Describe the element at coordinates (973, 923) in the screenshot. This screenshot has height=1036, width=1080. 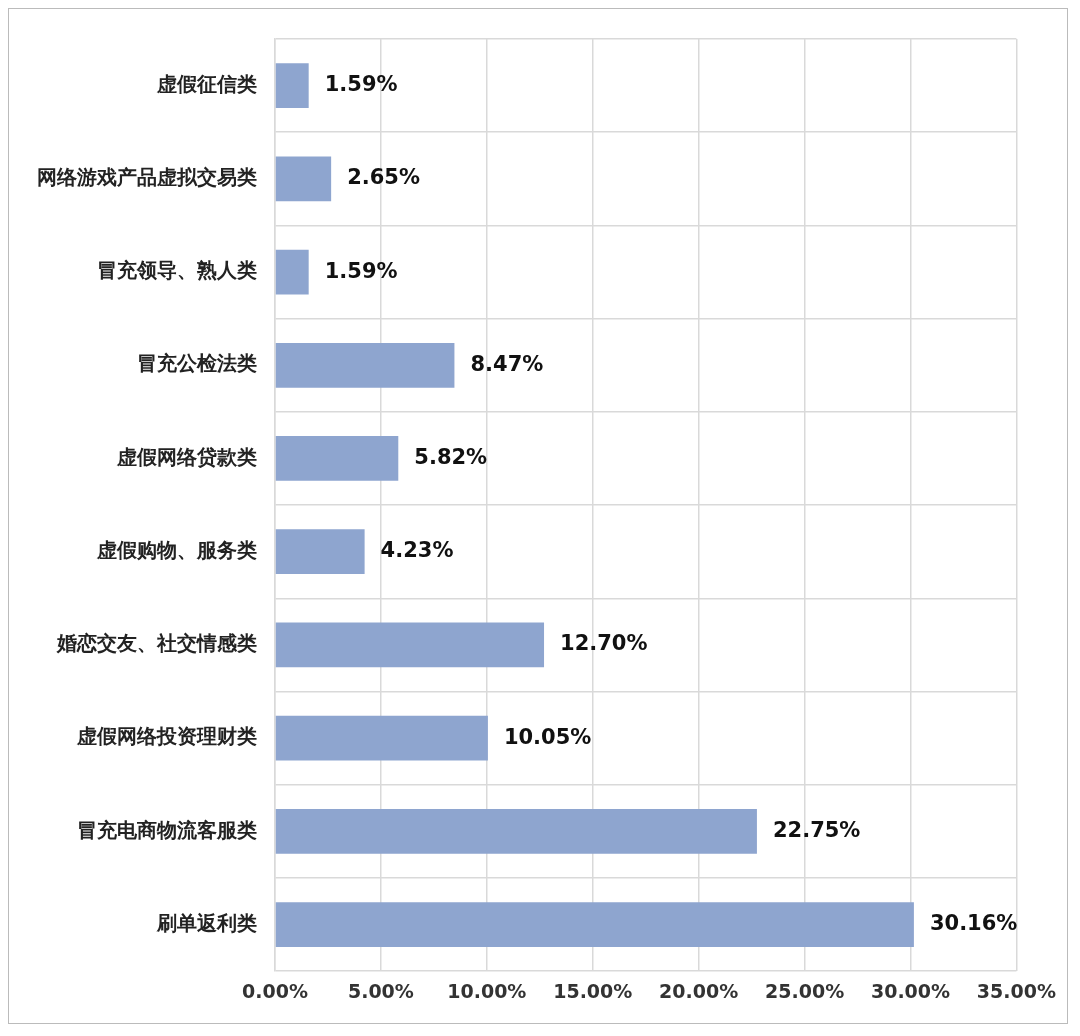
I see `data-label: 30.16%` at that location.